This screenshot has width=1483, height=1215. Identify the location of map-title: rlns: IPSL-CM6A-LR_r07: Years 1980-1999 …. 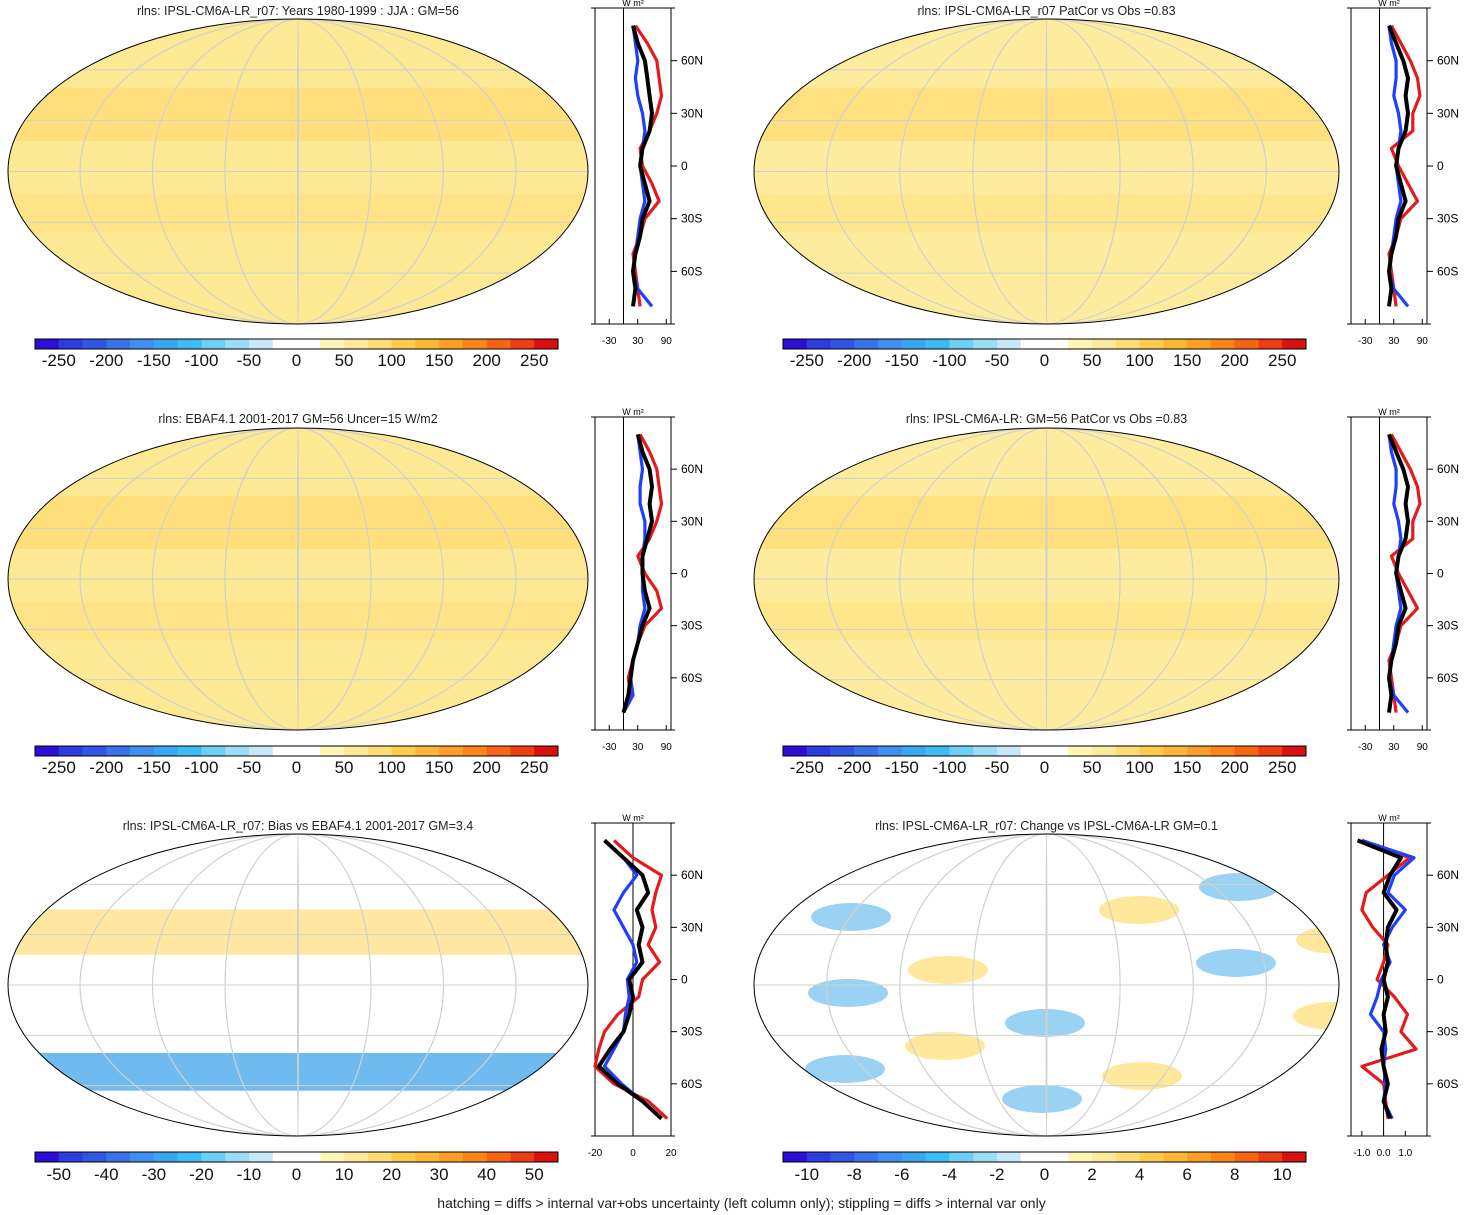
(298, 11).